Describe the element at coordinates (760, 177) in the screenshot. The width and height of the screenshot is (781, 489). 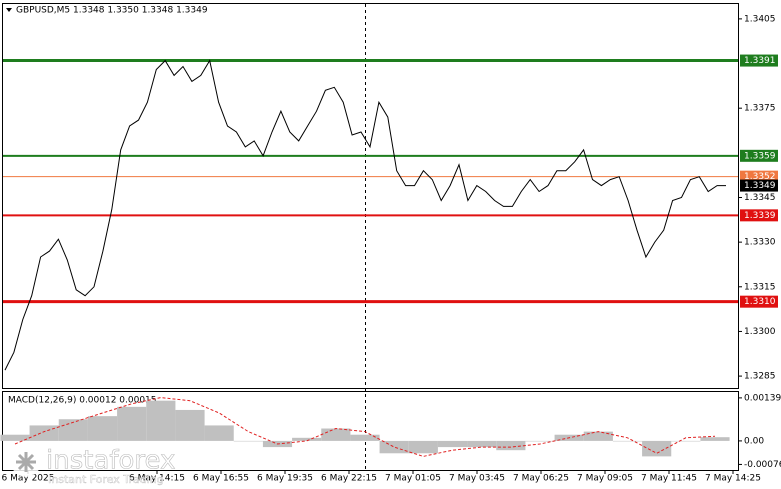
I see `level-label: 1.3352` at that location.